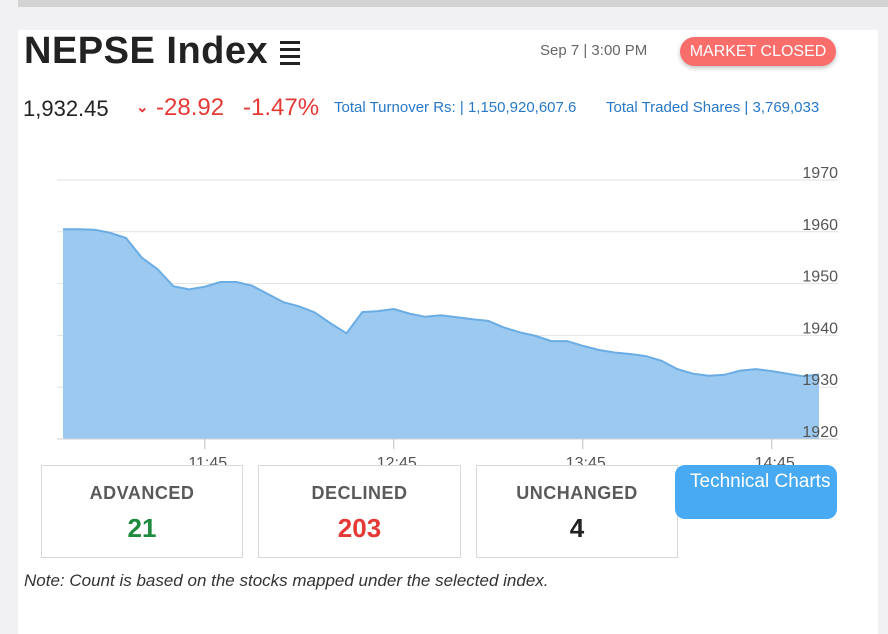 The width and height of the screenshot is (888, 634). I want to click on advanced-value: 21, so click(142, 528).